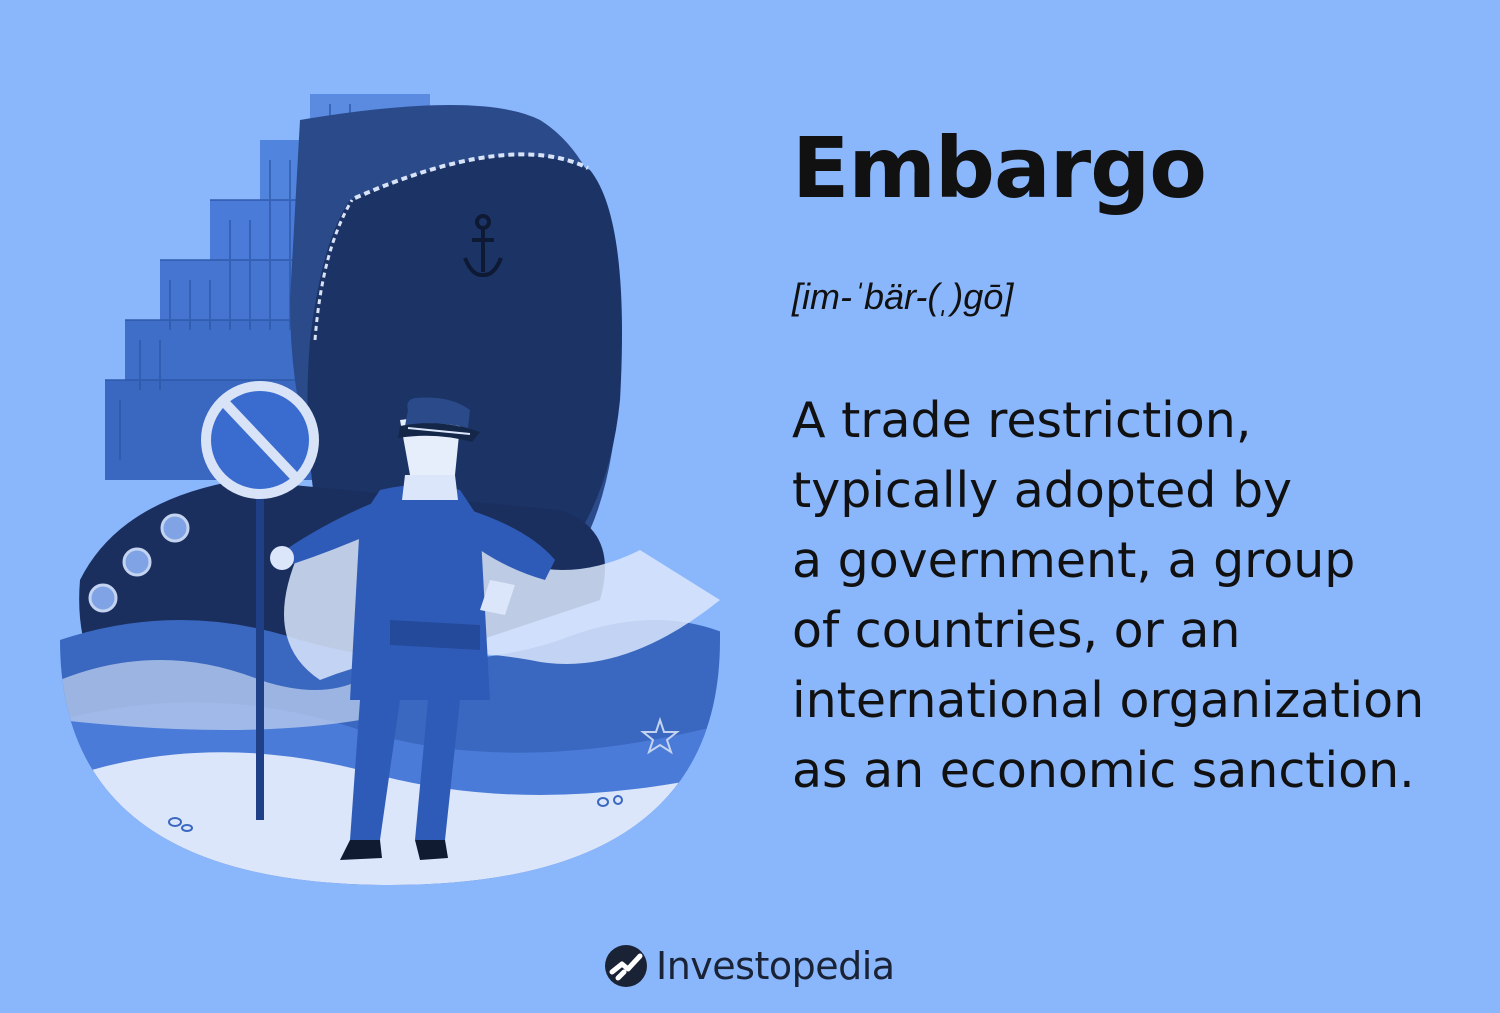  I want to click on definition-line: as an economic sanction., so click(1103, 770).